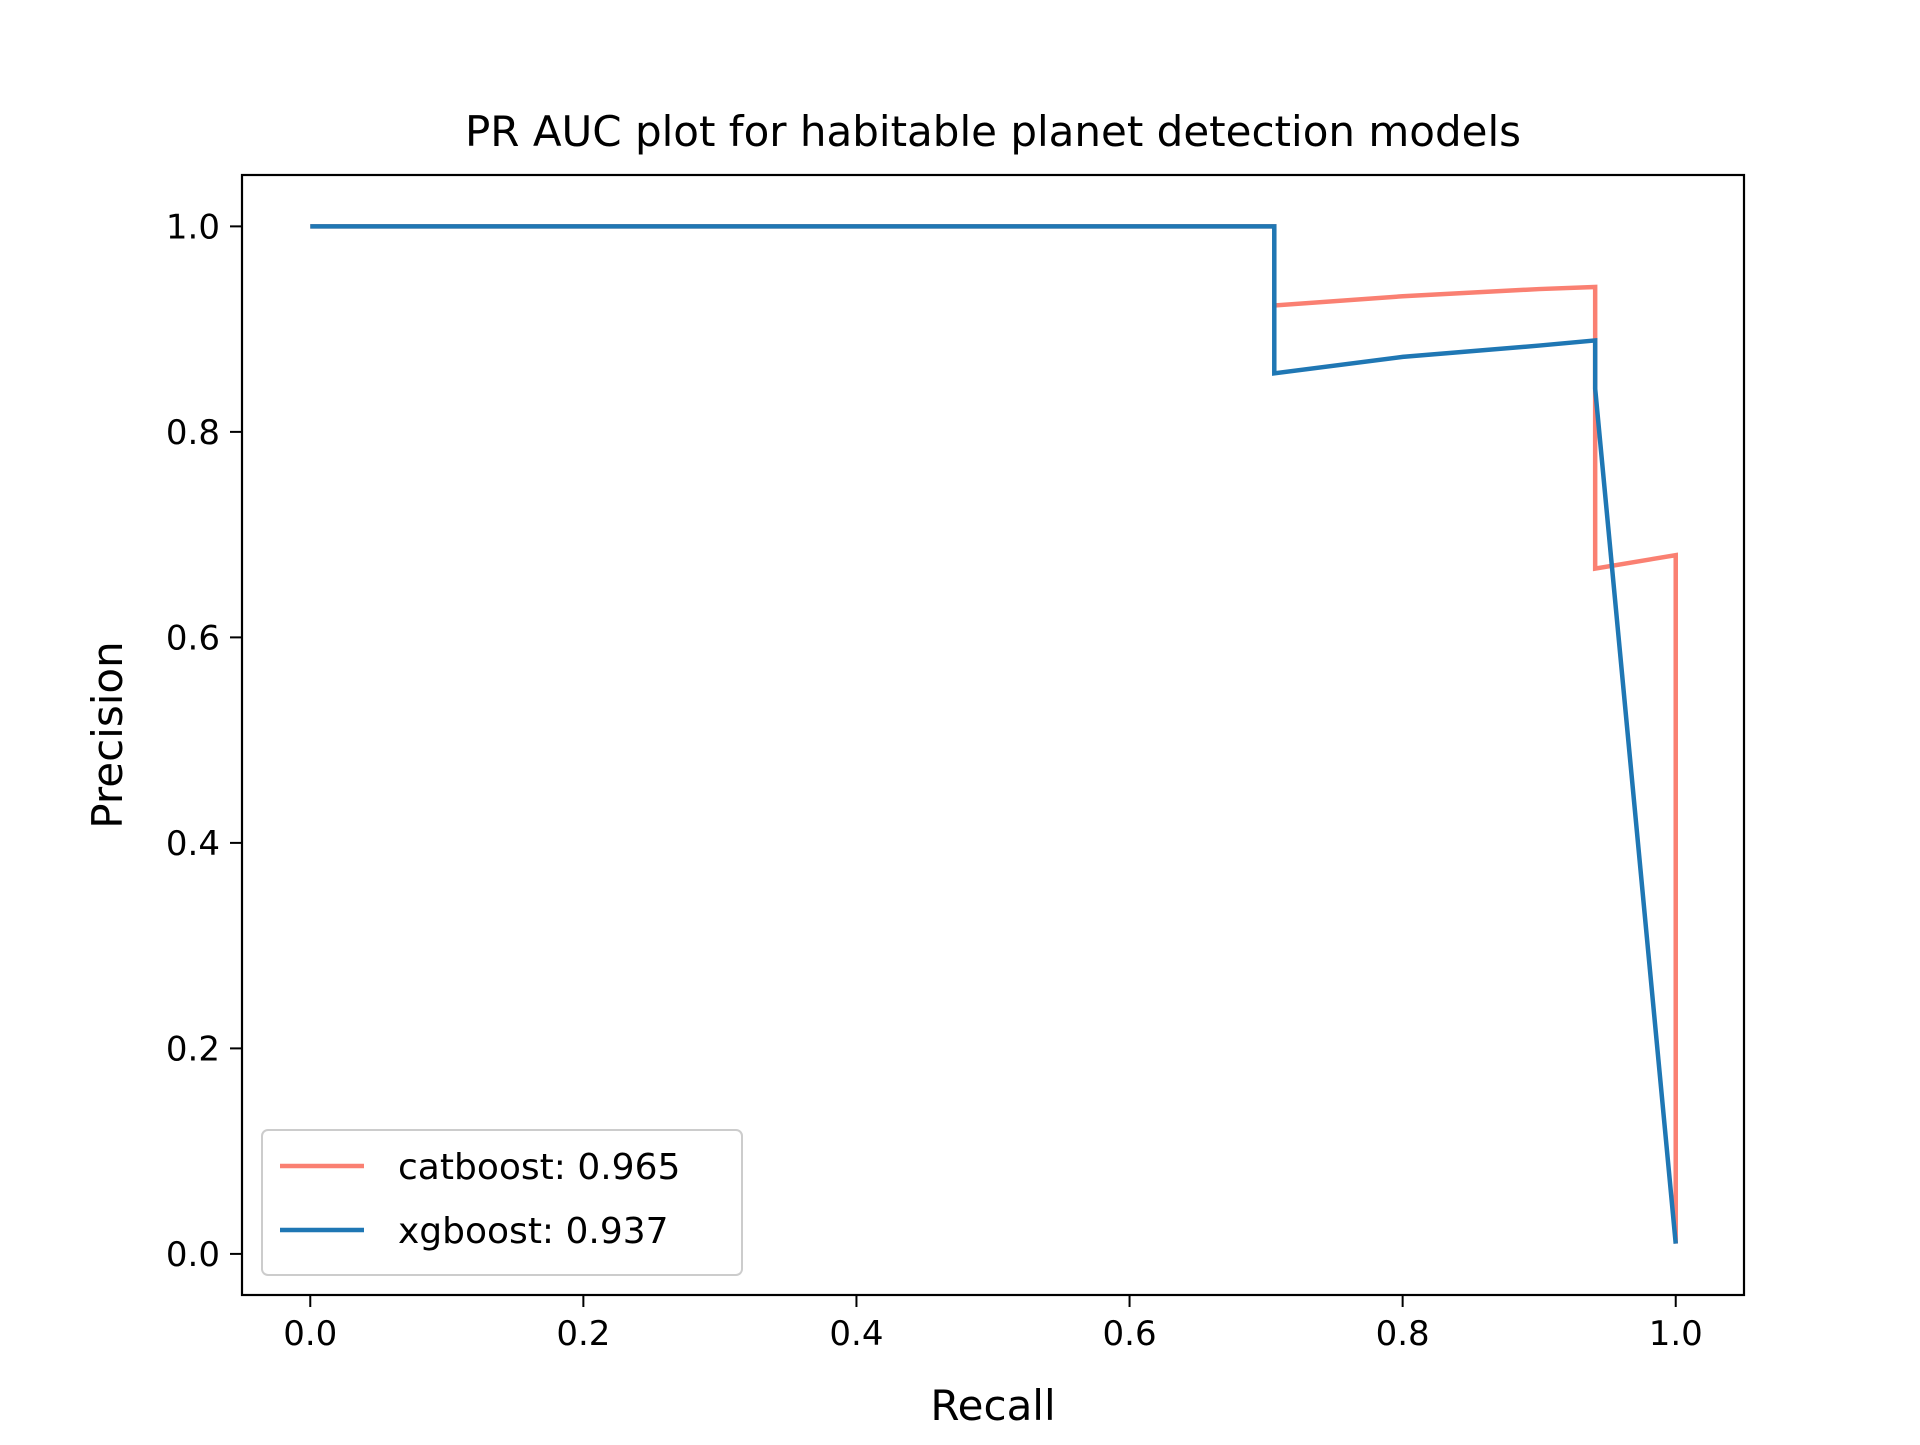 Image resolution: width=1920 pixels, height=1445 pixels. I want to click on y-tick-label-0: 0.0, so click(193, 1255).